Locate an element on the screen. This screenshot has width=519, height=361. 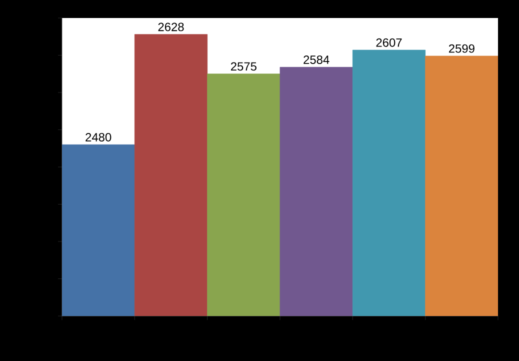
data-label: 2599 is located at coordinates (461, 48).